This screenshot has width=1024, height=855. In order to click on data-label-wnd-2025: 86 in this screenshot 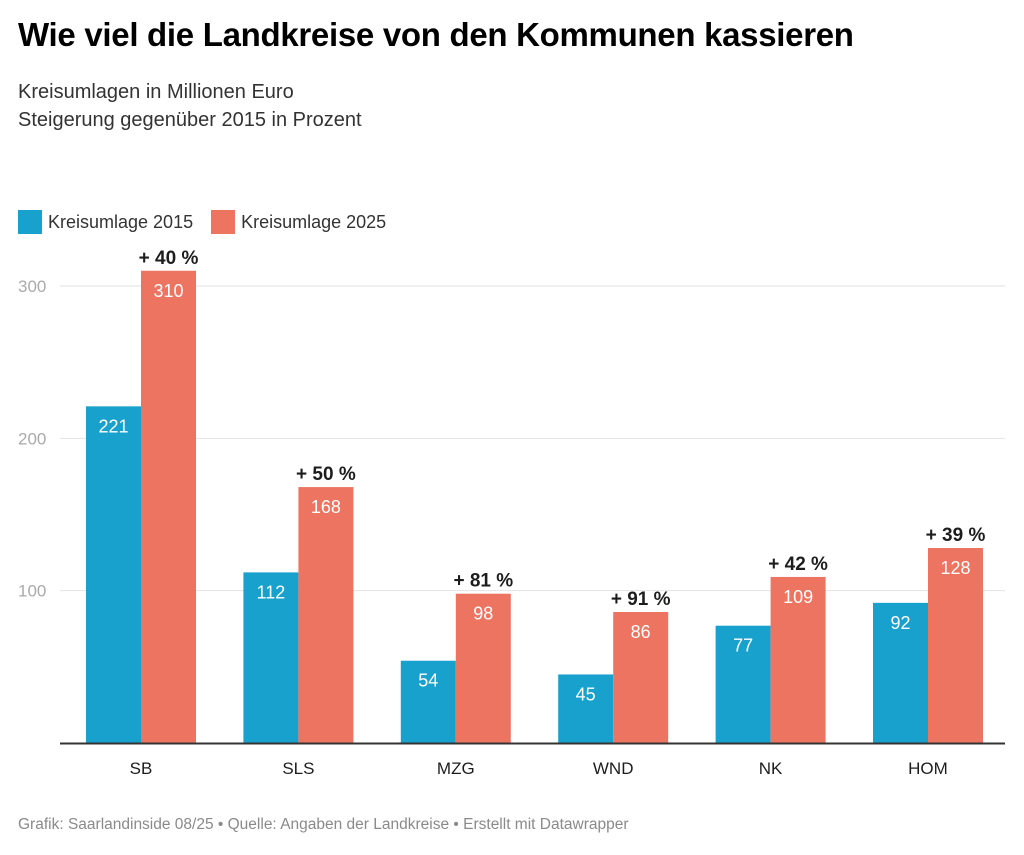, I will do `click(641, 632)`.